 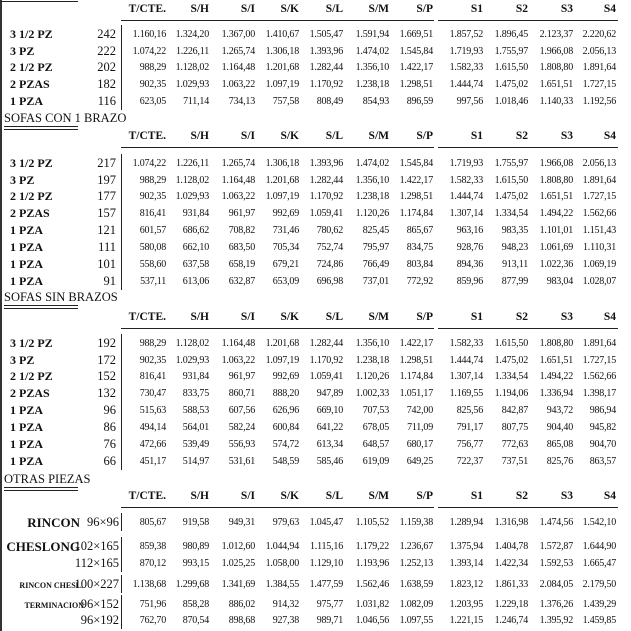 I want to click on row-code: 132, so click(x=106, y=393).